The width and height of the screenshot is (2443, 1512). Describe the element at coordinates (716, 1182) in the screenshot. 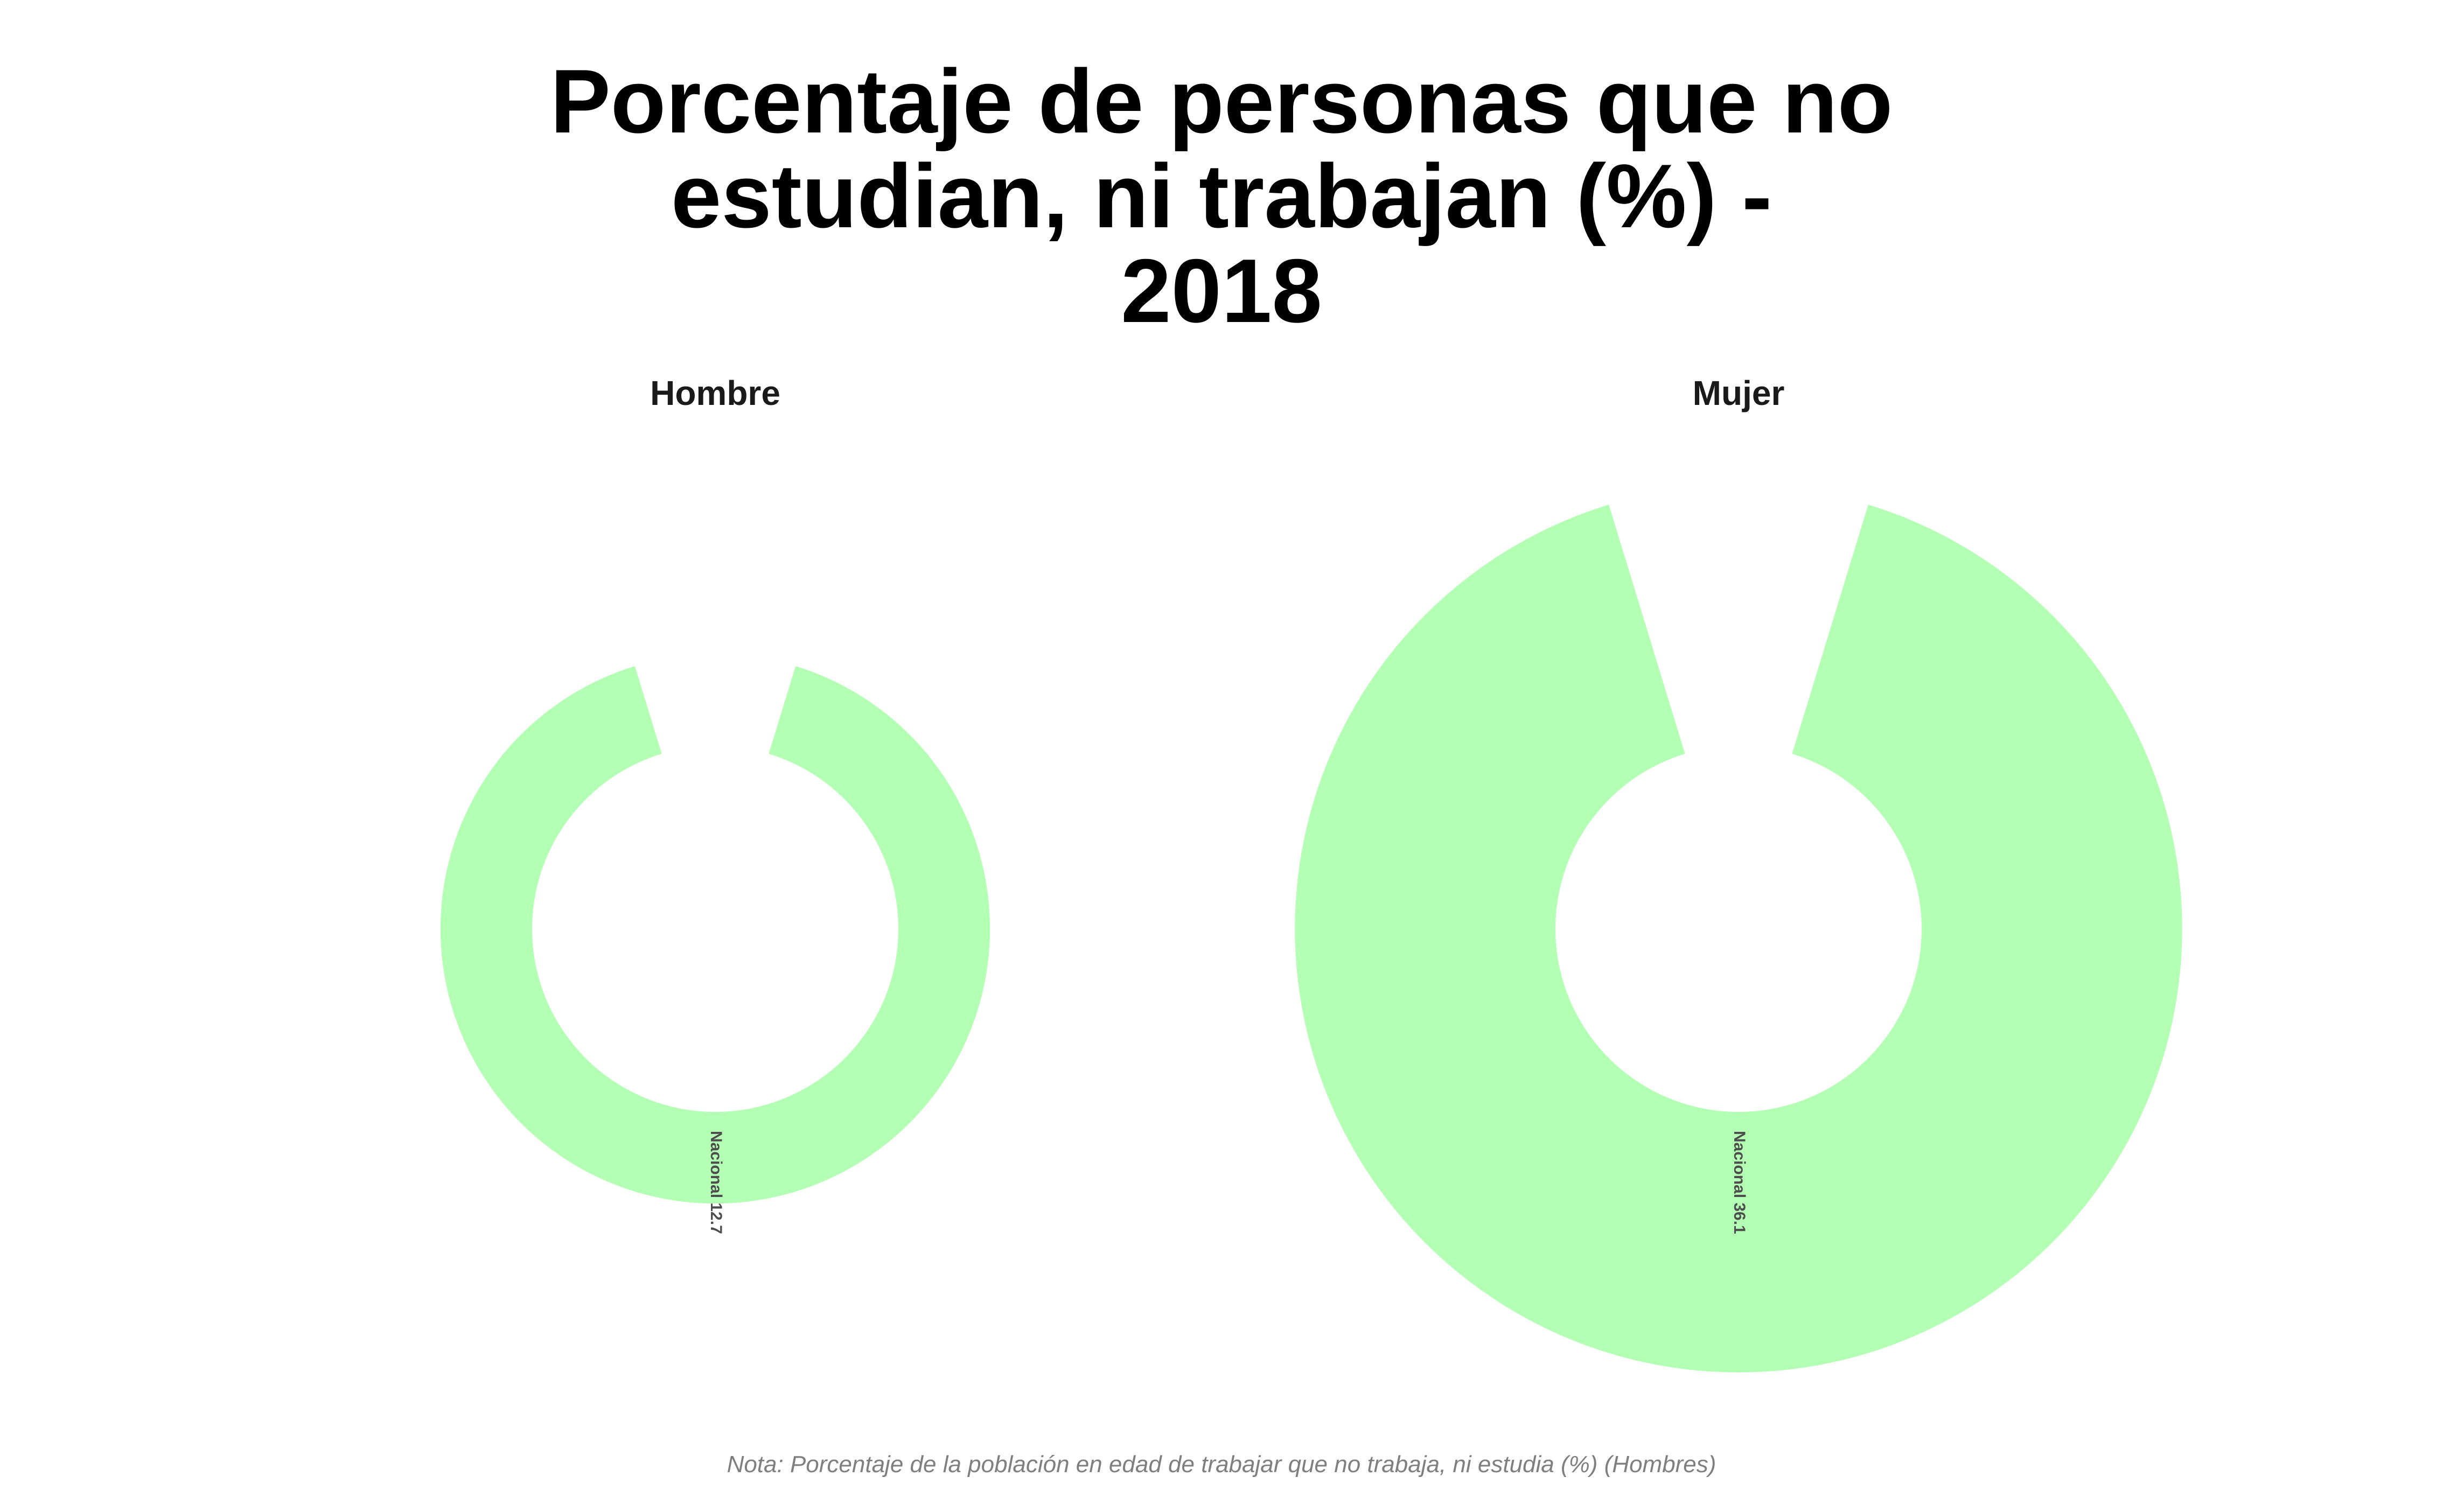

I see `facet-label-hombre: Nacional 12.7` at that location.